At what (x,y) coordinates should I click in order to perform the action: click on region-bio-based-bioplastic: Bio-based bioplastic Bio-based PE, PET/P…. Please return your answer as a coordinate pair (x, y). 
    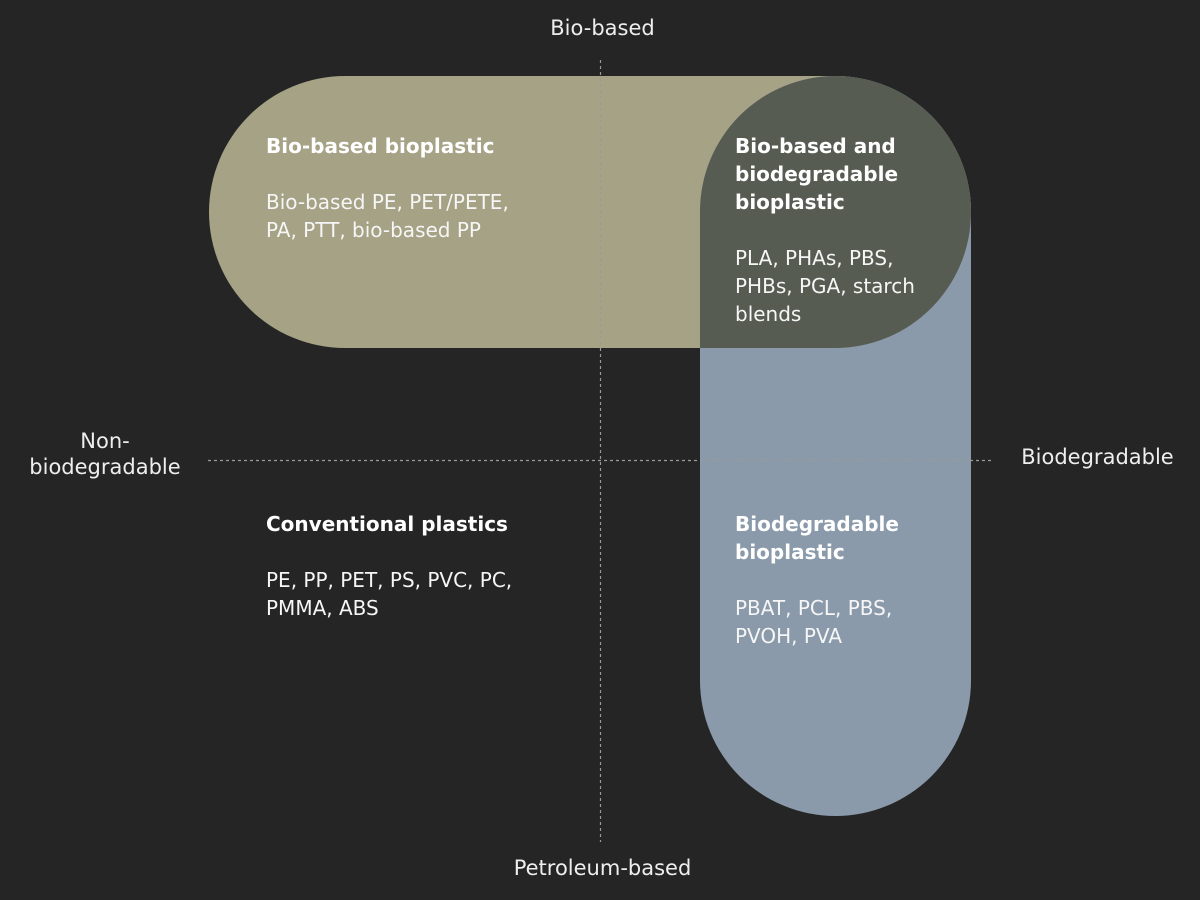
    Looking at the image, I should click on (396, 188).